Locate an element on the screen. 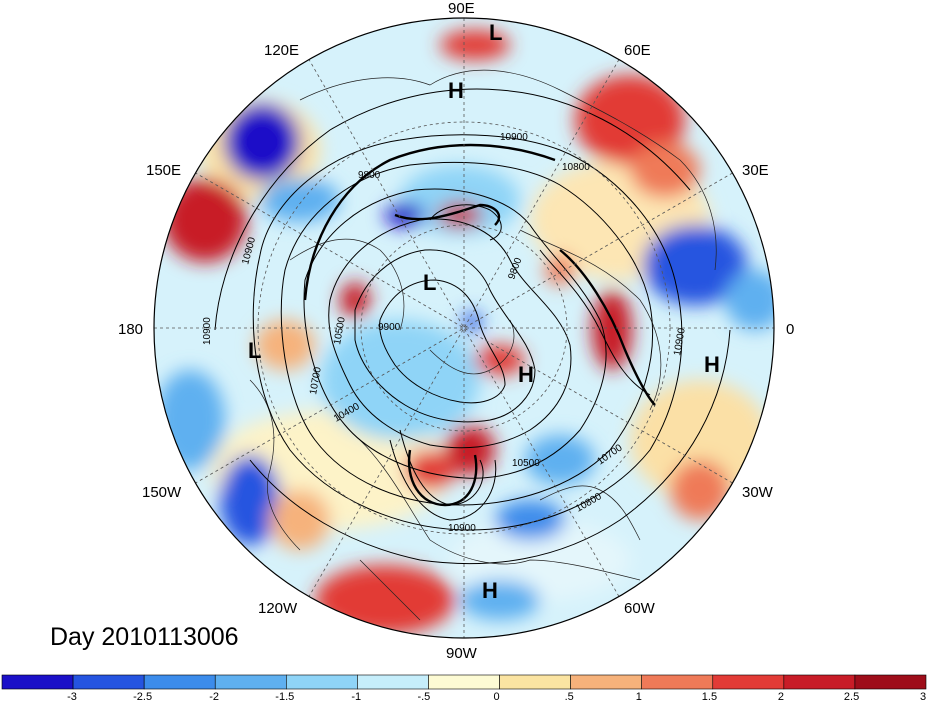 The height and width of the screenshot is (702, 928). longitude-label-30w: 30W is located at coordinates (758, 492).